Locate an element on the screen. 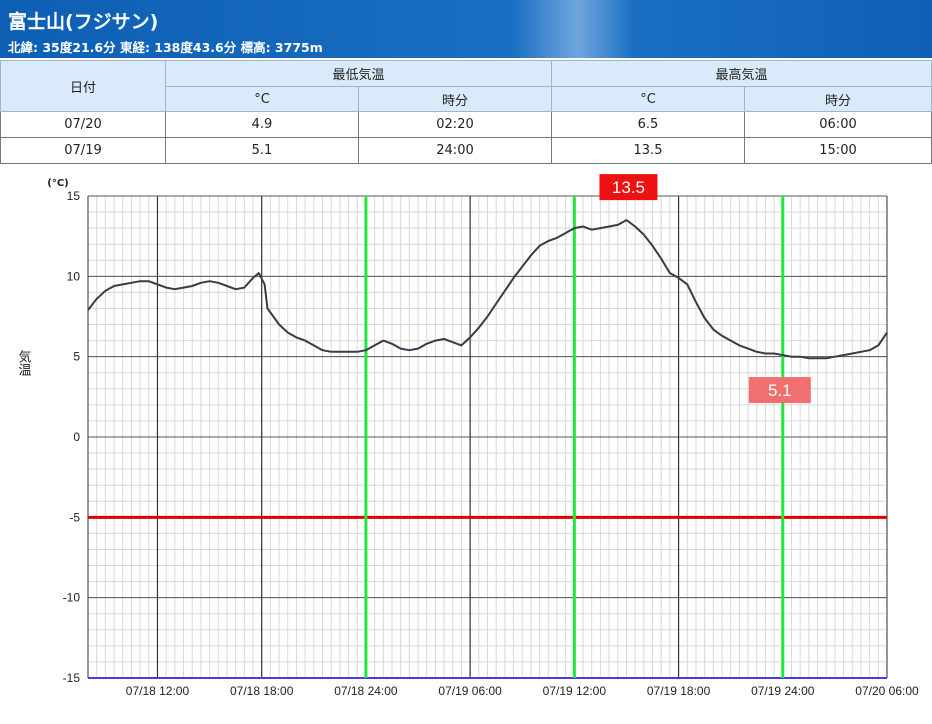  table-row: 07/19 5.1 24:00 13.5 15:00 is located at coordinates (466, 150).